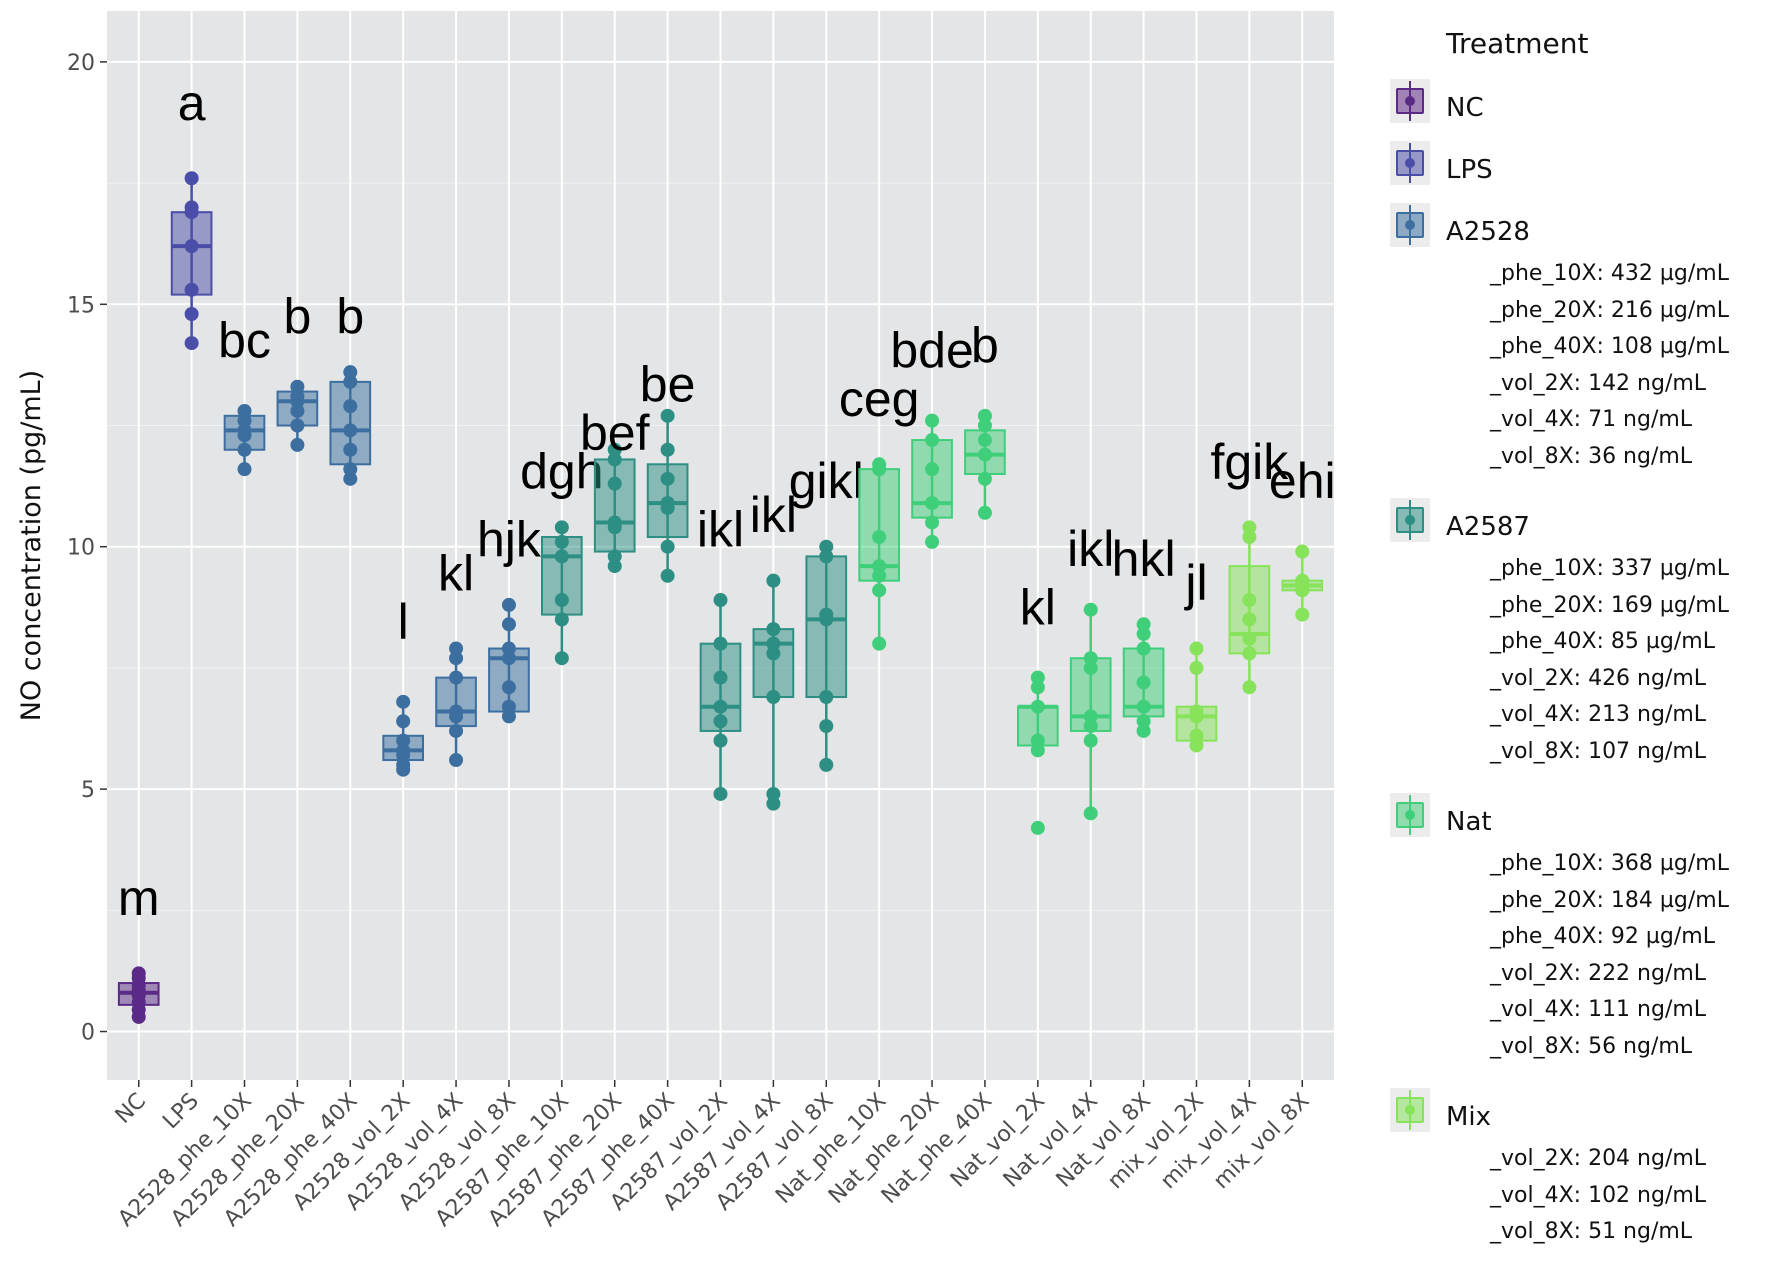  Describe the element at coordinates (826, 612) in the screenshot. I see `box-a2587_vol_8x: gikl` at that location.